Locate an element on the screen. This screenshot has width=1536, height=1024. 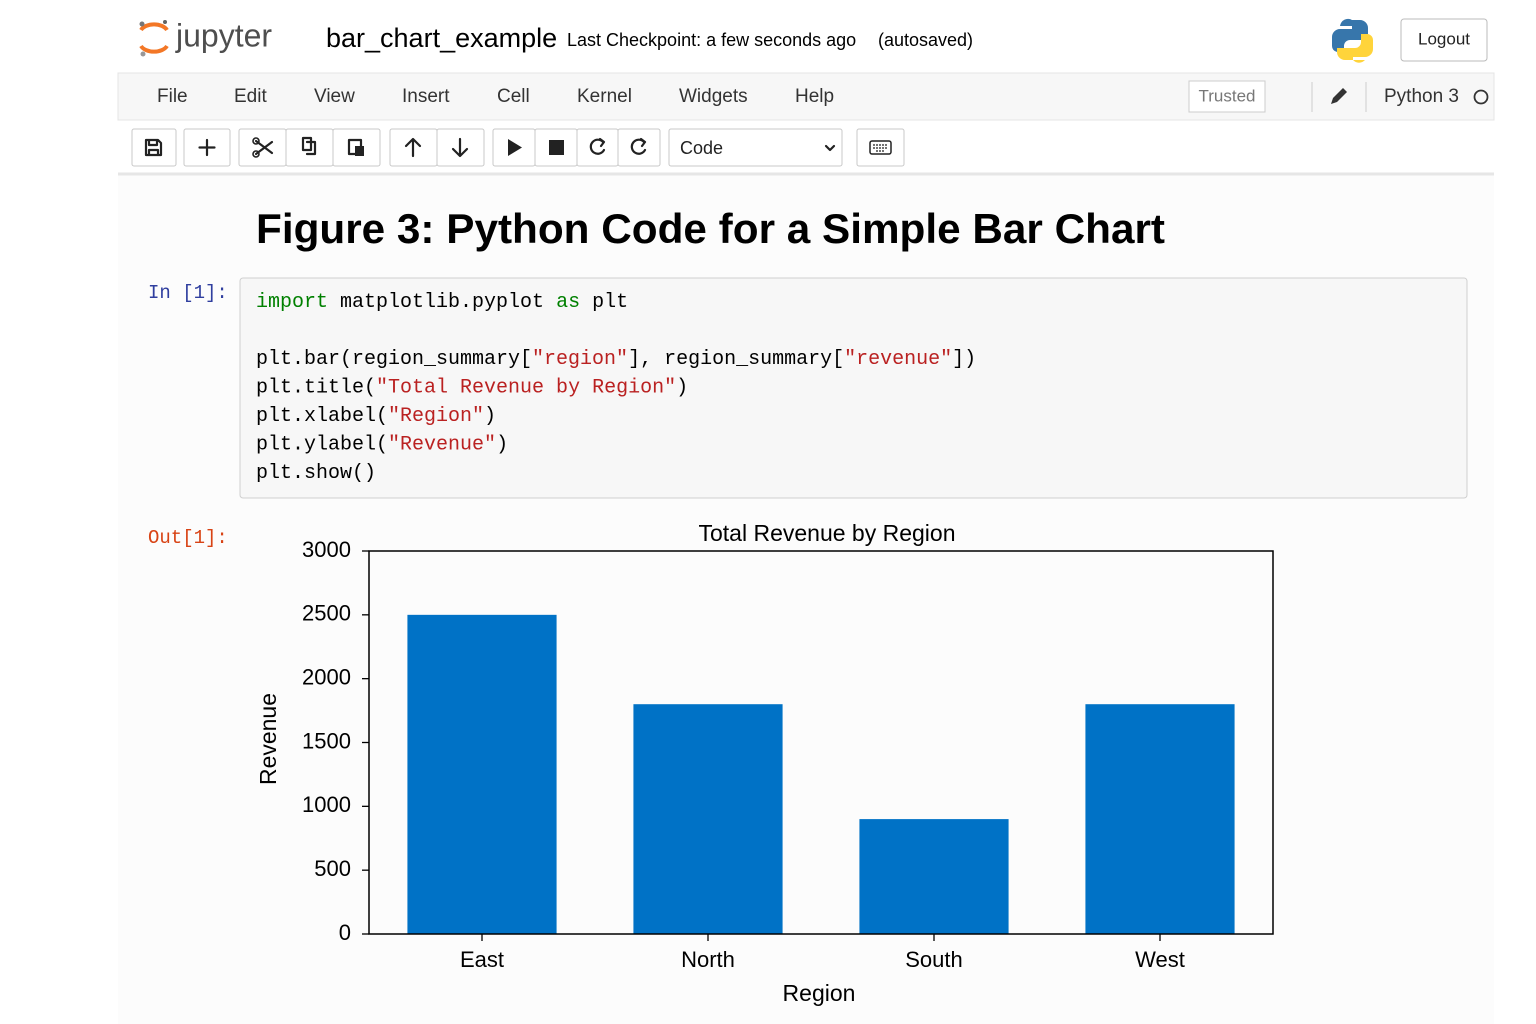
trusted-indicator: Trusted is located at coordinates (1227, 96).